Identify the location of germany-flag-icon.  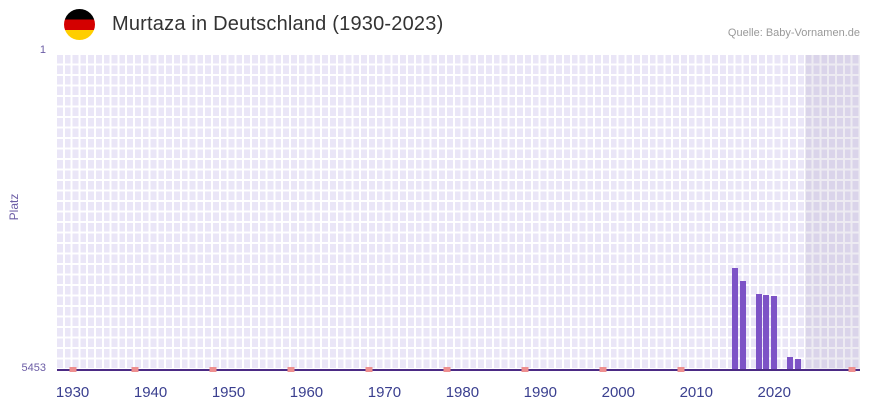
(79, 24).